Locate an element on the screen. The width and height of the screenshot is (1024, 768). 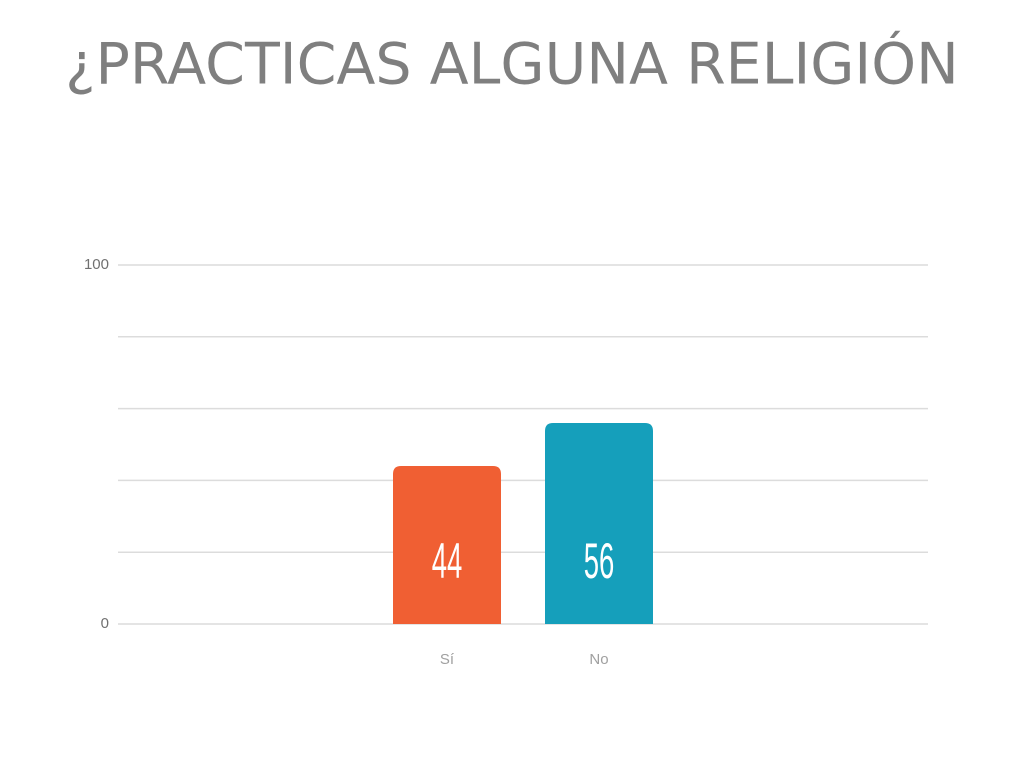
chart-title: ¿PRACTICAS ALGUNA RELIGIÓN is located at coordinates (512, 64).